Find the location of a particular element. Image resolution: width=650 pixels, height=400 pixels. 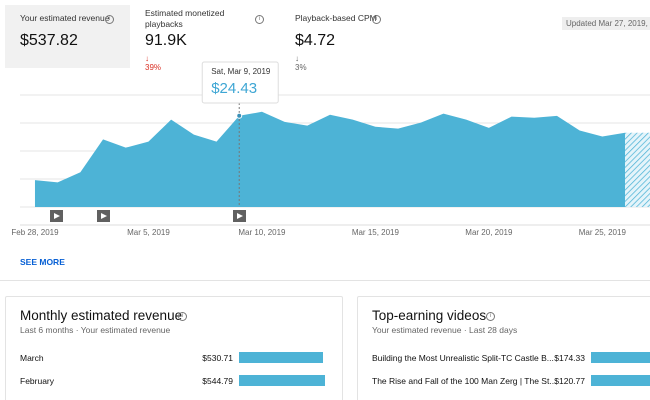

tooltip-box is located at coordinates (240, 82).